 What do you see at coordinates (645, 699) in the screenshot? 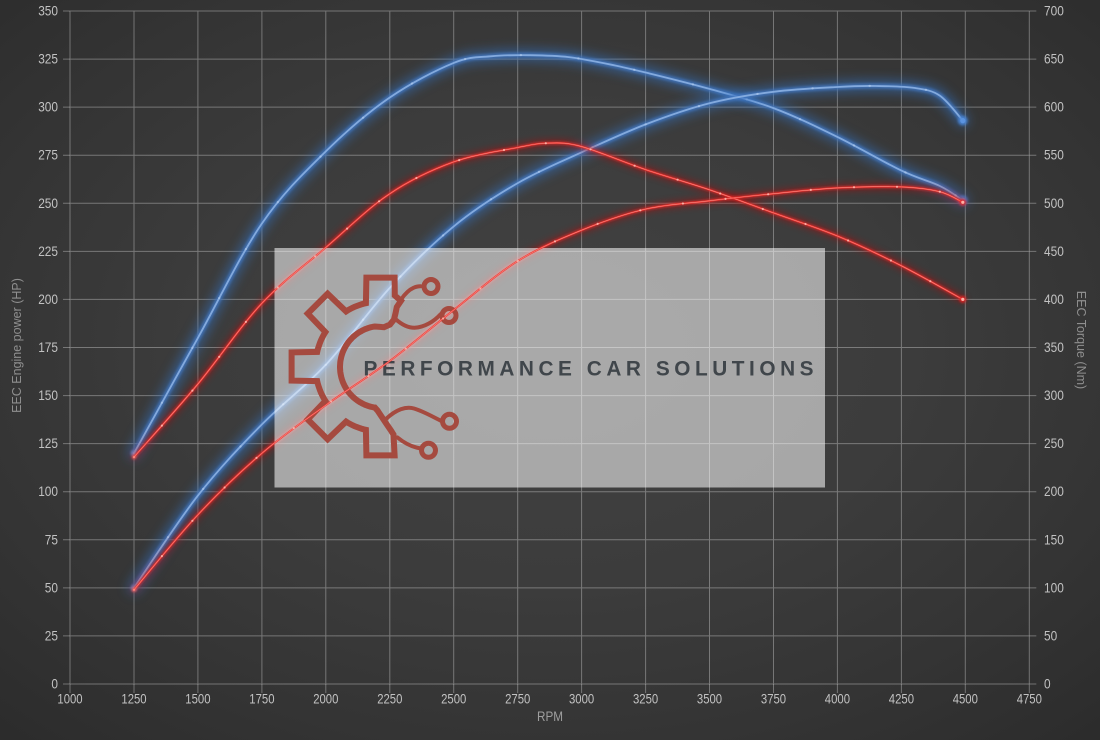
I see `svg-text: 3250` at bounding box center [645, 699].